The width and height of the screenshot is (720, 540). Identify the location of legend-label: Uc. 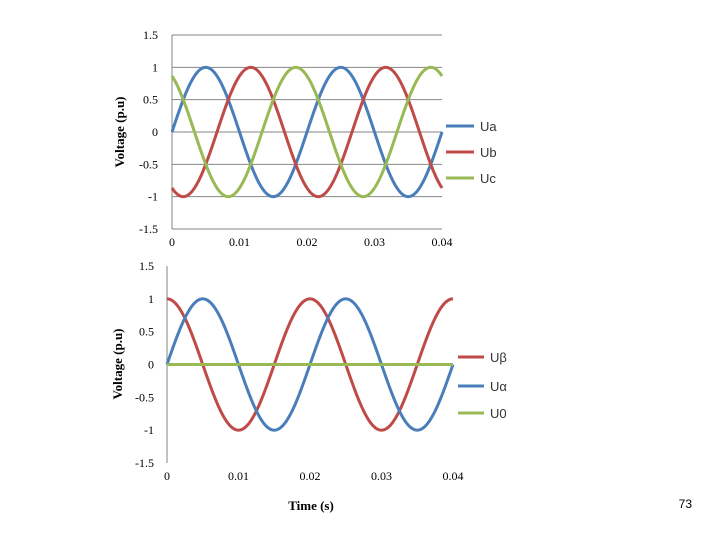
(488, 178).